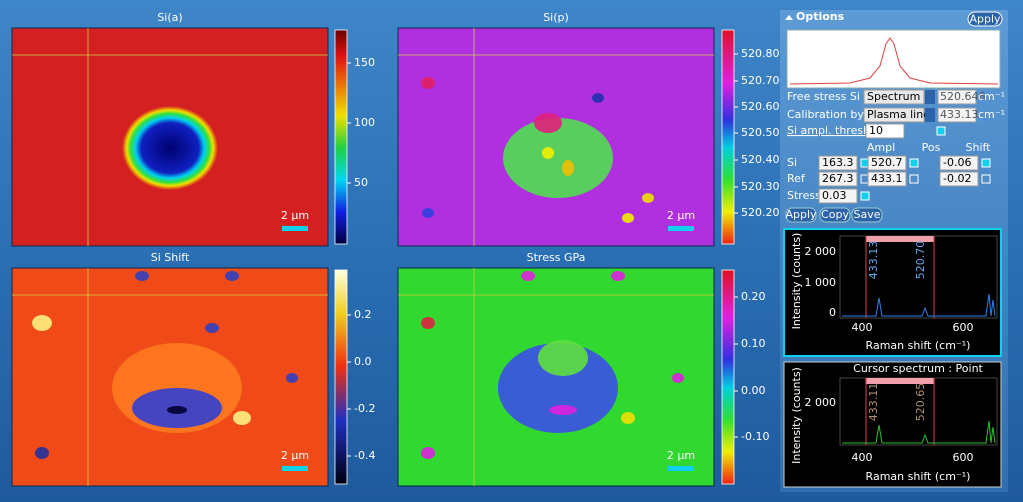  Describe the element at coordinates (760, 159) in the screenshot. I see `colorbar-label: 520.40` at that location.